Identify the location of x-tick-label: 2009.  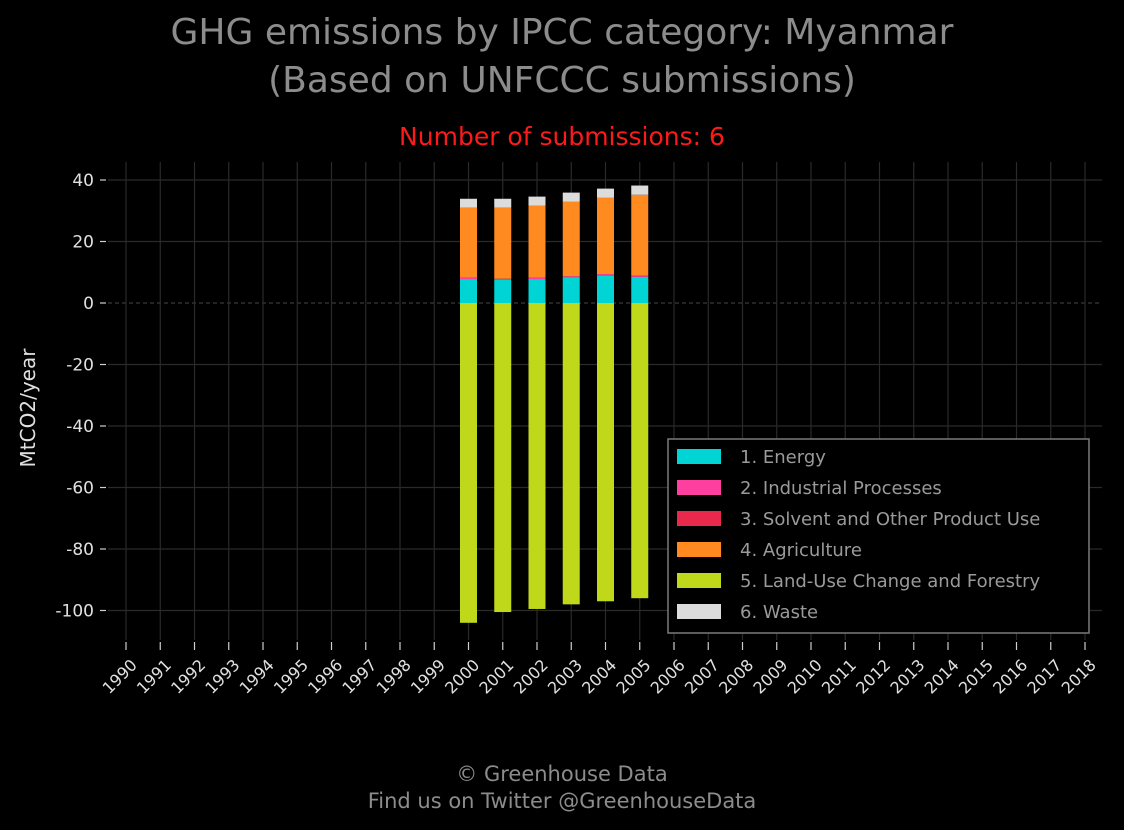
(770, 676).